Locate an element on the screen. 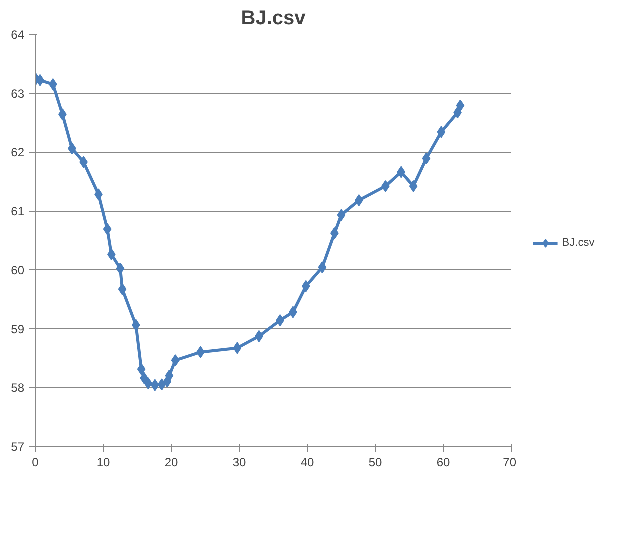 The width and height of the screenshot is (628, 555). legend-label: BJ.csv is located at coordinates (578, 243).